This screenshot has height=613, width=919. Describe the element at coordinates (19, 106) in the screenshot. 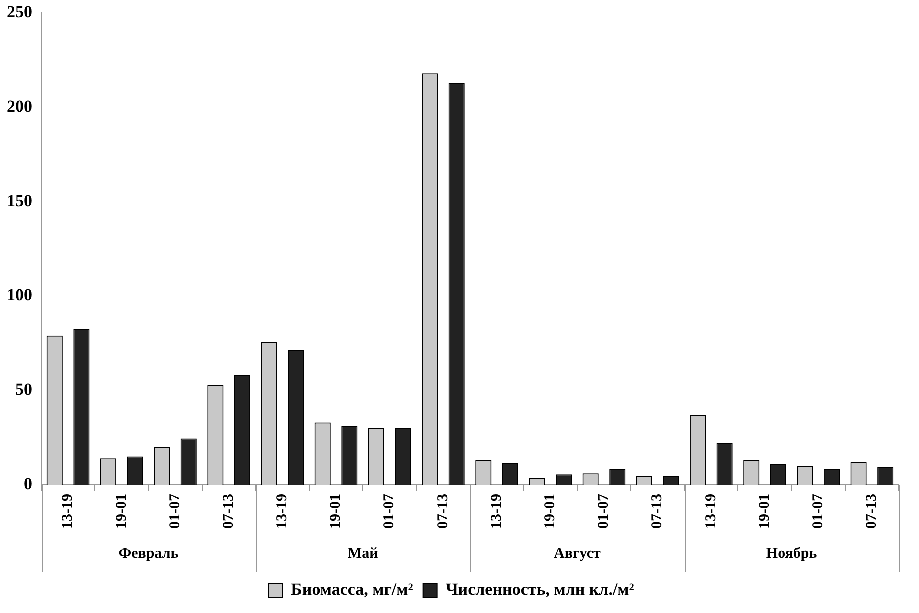

I see `y-tick-label: 200` at that location.